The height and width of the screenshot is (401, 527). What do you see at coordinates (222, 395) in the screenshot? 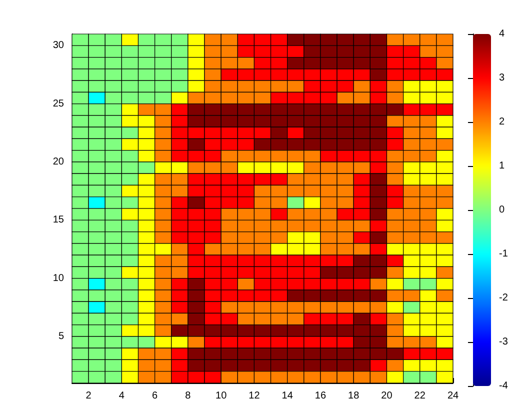
I see `x-tick-label: 10` at bounding box center [222, 395].